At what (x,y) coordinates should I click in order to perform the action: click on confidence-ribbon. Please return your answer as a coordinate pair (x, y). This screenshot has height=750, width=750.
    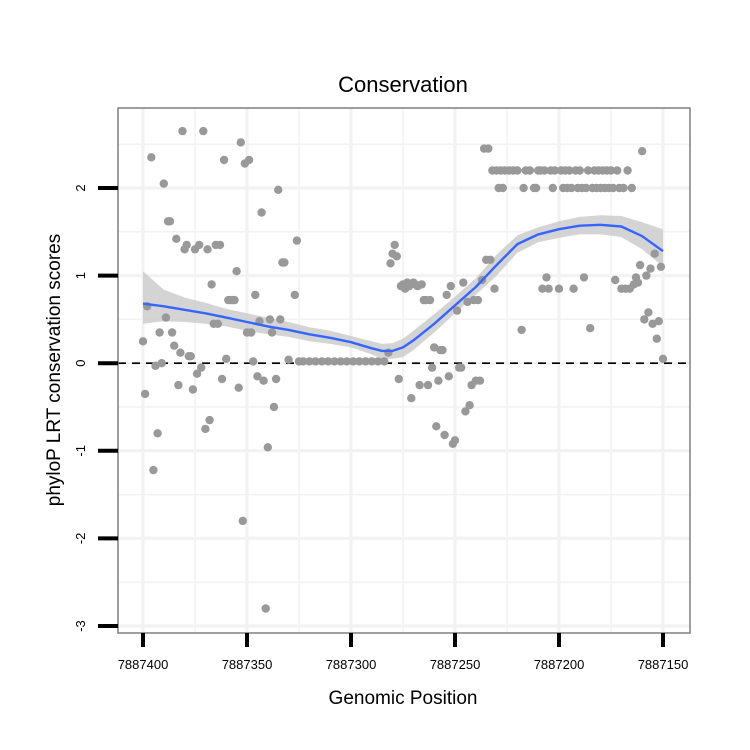
    Looking at the image, I should click on (403, 287).